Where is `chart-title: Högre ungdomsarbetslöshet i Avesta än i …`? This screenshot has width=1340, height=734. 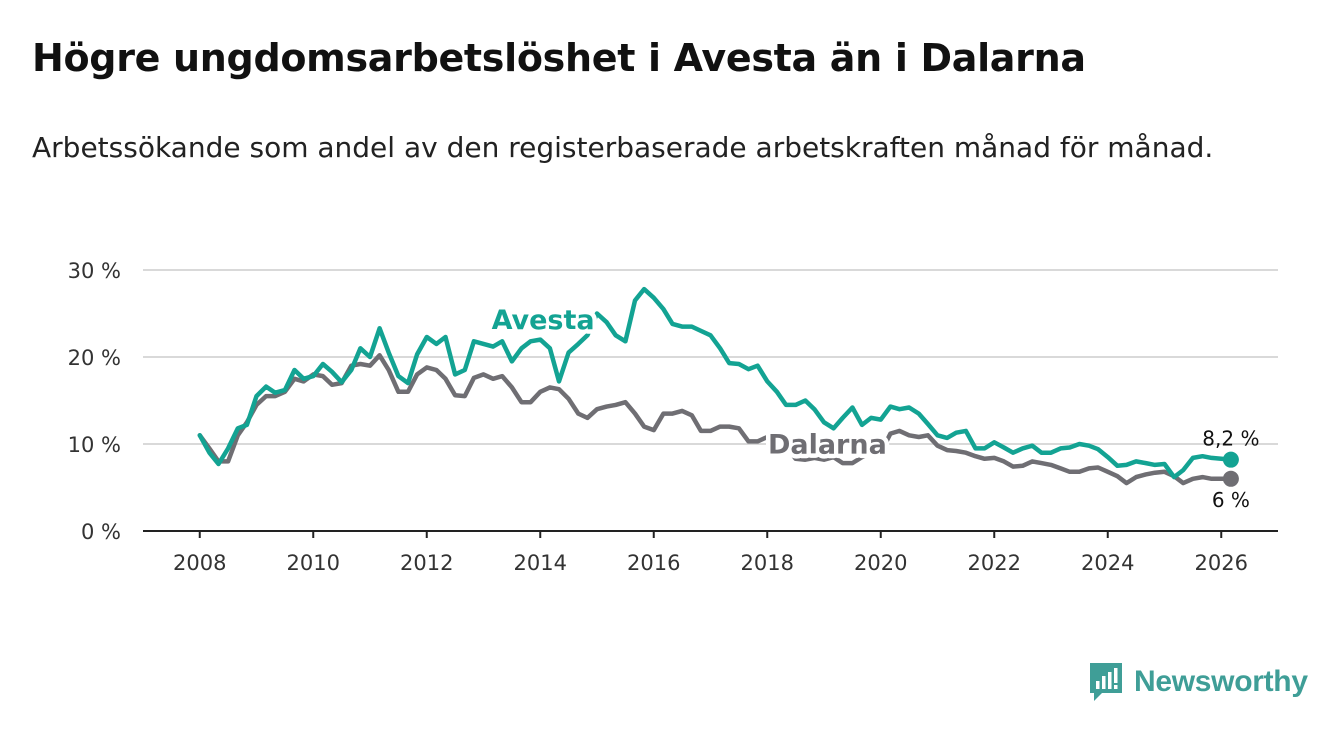 chart-title: Högre ungdomsarbetslöshet i Avesta än i … is located at coordinates (559, 58).